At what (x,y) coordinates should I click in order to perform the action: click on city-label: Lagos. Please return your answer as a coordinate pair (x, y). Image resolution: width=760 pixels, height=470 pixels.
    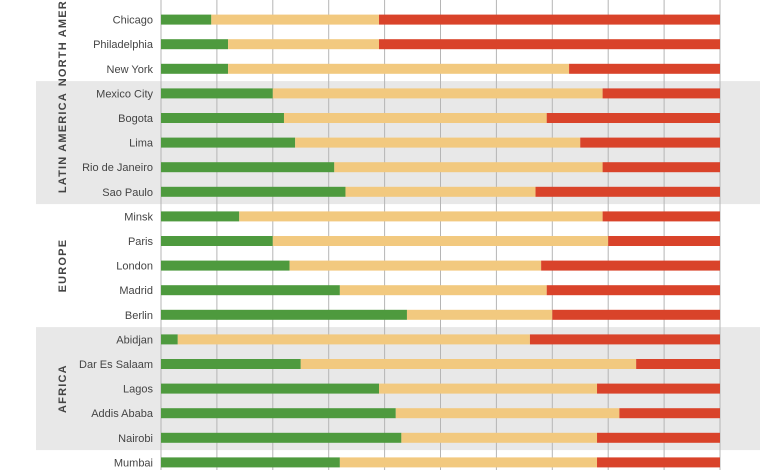
    Looking at the image, I should click on (138, 390).